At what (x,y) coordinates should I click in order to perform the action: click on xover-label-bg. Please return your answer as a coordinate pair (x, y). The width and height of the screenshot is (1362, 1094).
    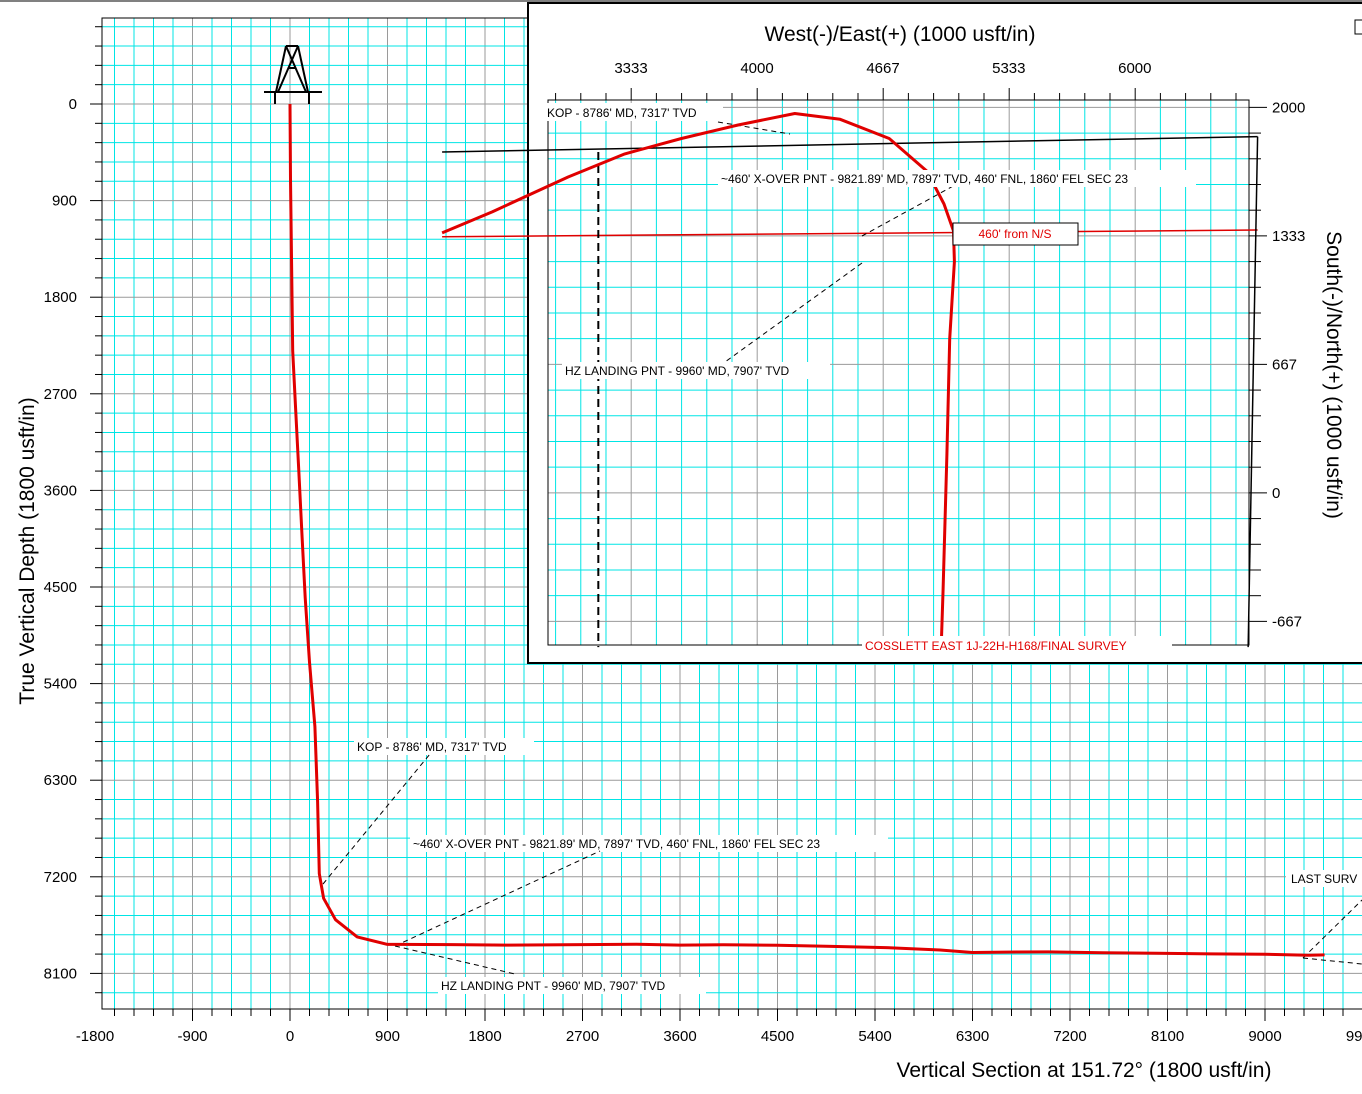
    Looking at the image, I should click on (649, 843).